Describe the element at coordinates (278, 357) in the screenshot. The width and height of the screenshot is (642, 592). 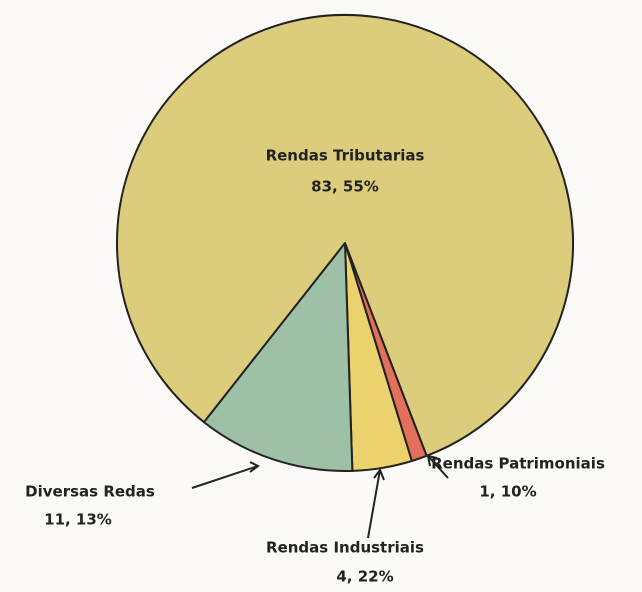
I see `pie-slice` at that location.